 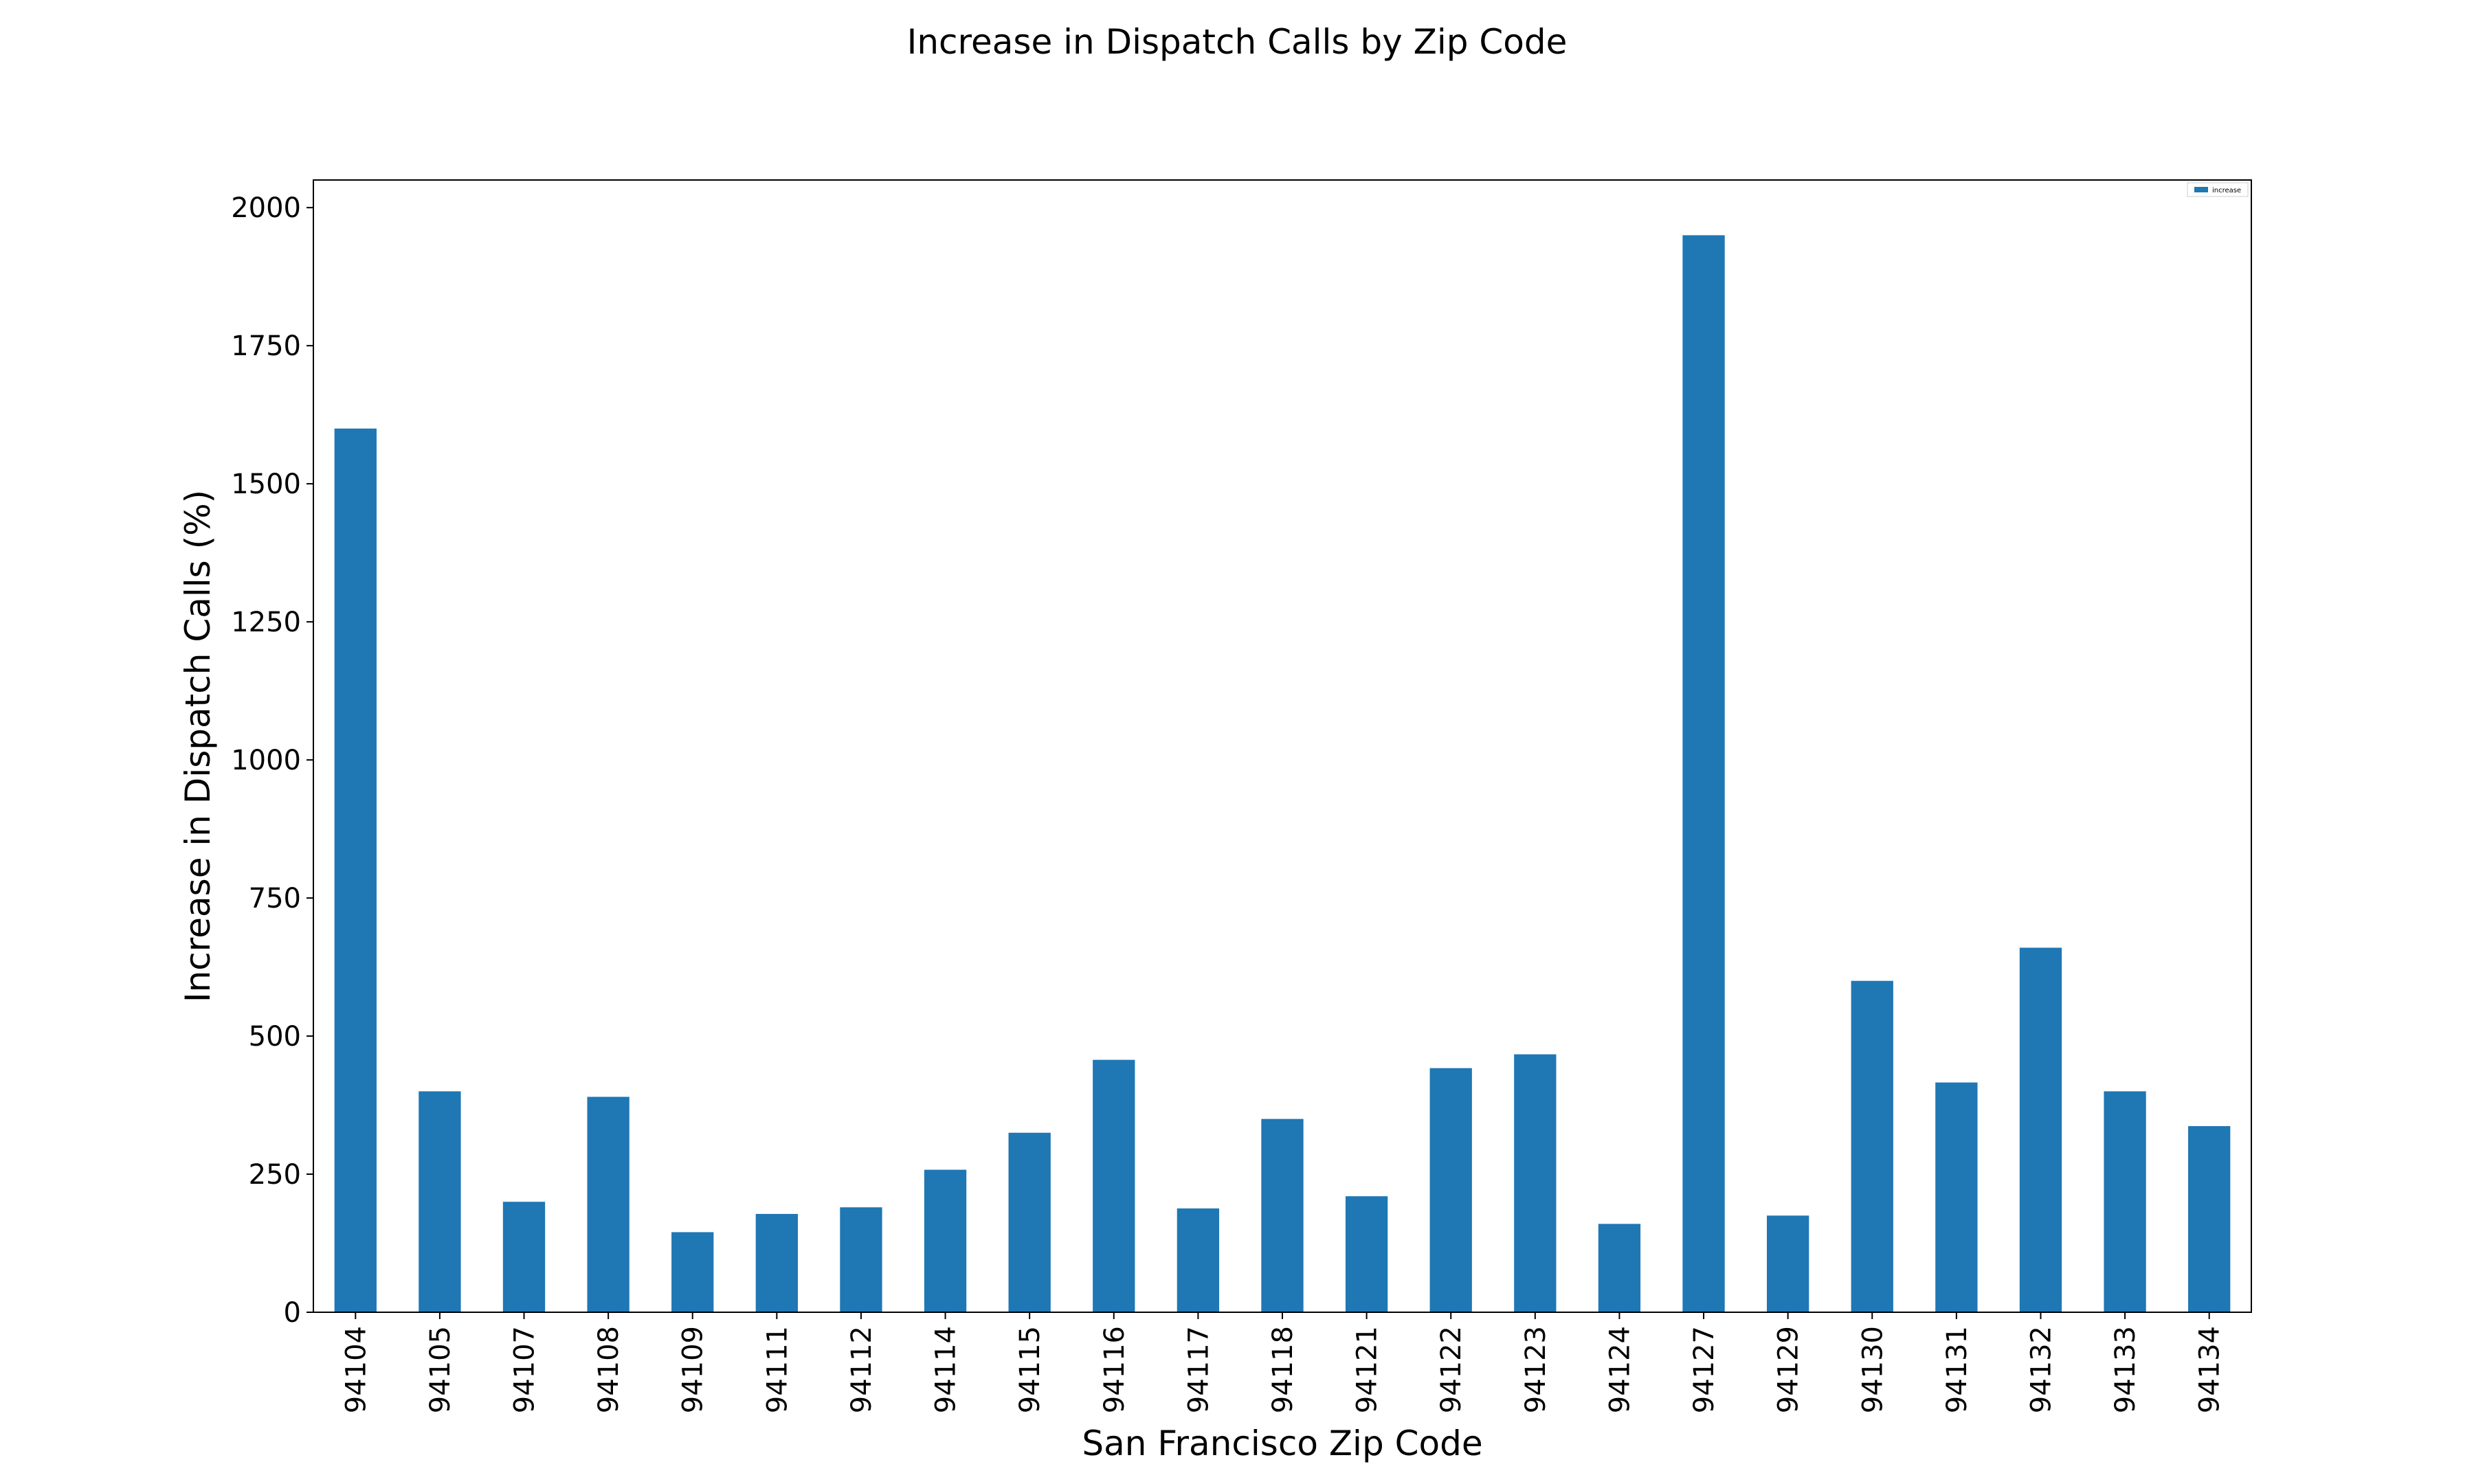 What do you see at coordinates (198, 746) in the screenshot?
I see `y-axis-label: Increase in Dispatch Calls (%)` at bounding box center [198, 746].